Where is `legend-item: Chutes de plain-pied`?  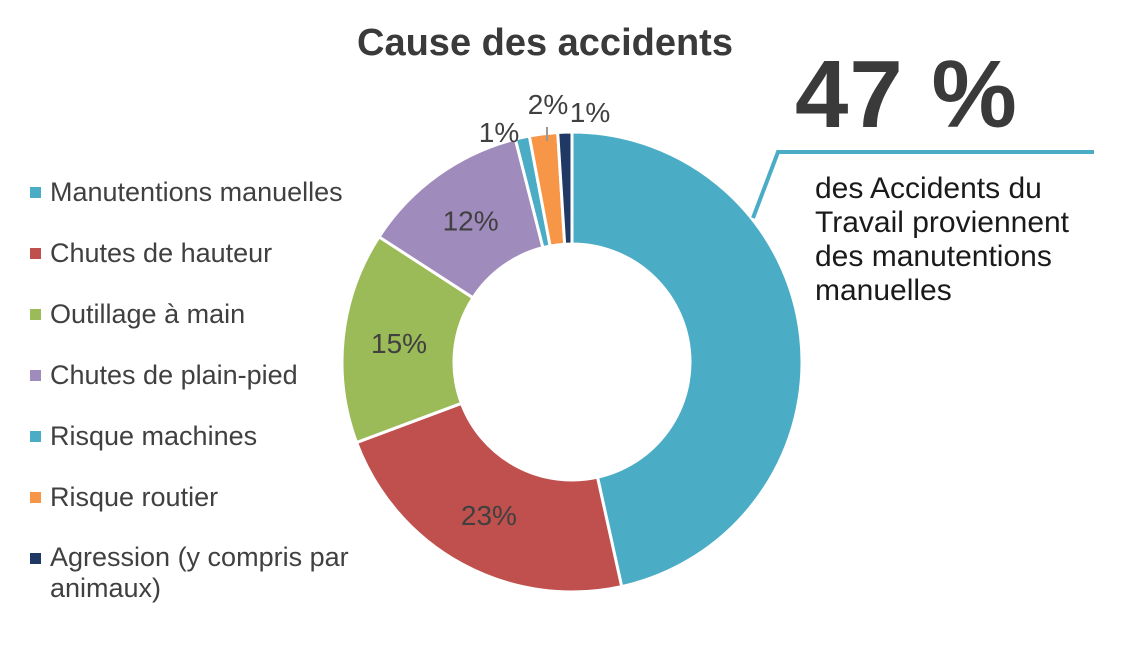 legend-item: Chutes de plain-pied is located at coordinates (228, 375).